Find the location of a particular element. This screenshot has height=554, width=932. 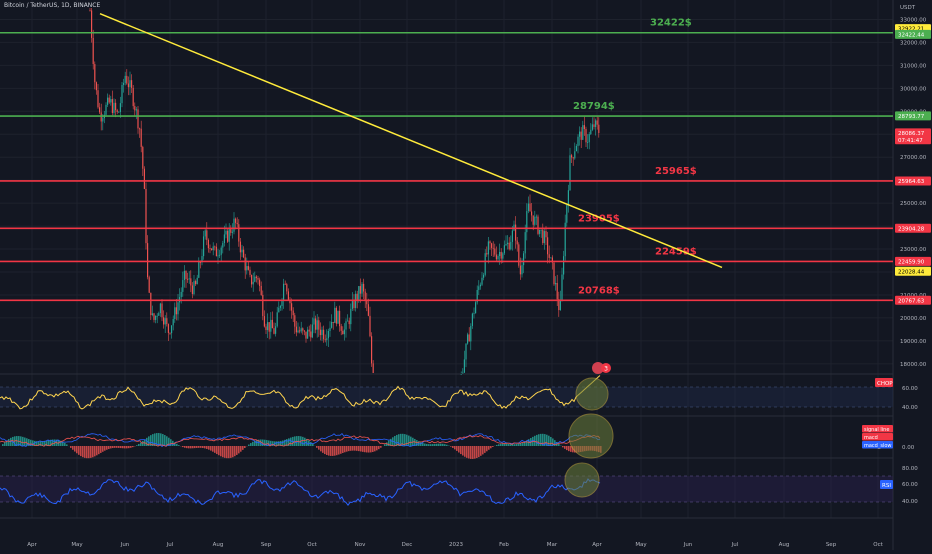

price-tick-label: 18000.00 is located at coordinates (913, 365).